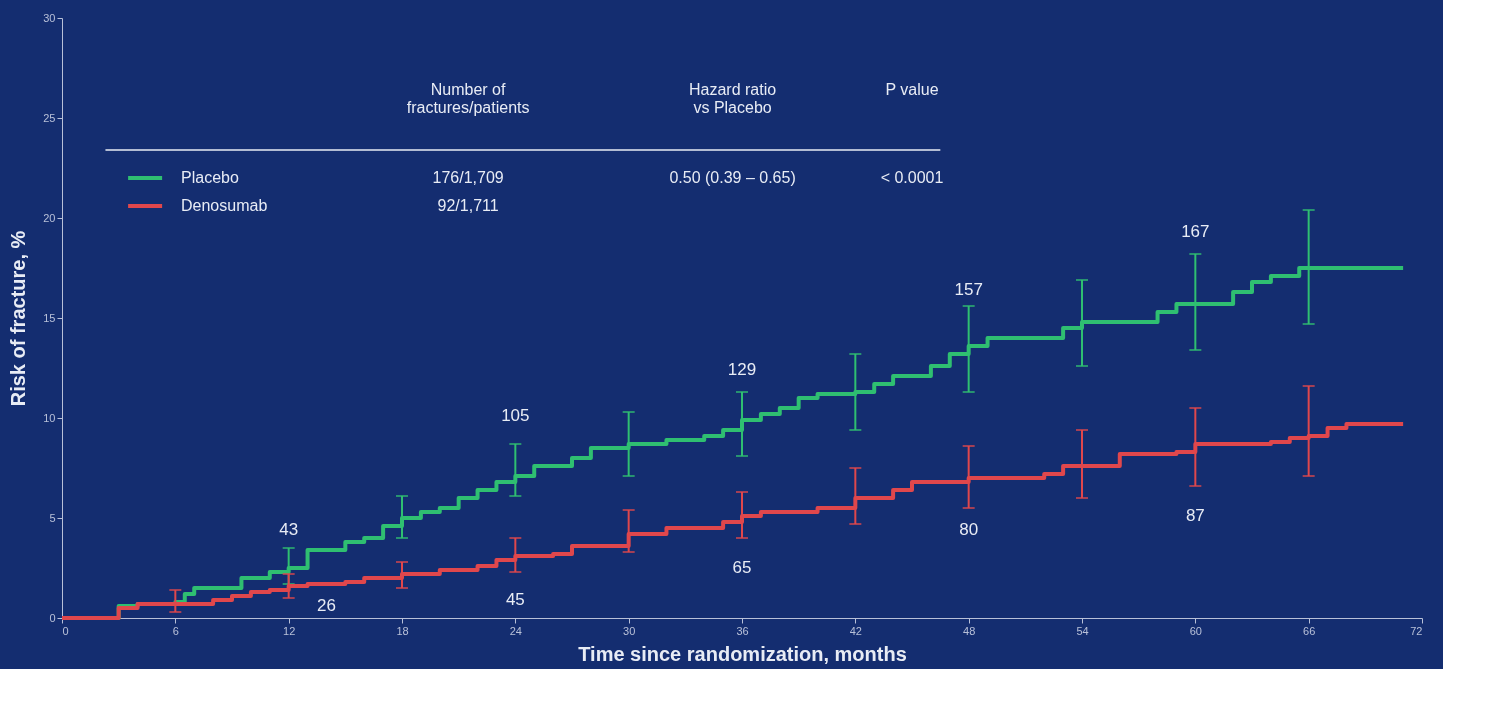  What do you see at coordinates (1195, 231) in the screenshot?
I see `annotation: 167` at bounding box center [1195, 231].